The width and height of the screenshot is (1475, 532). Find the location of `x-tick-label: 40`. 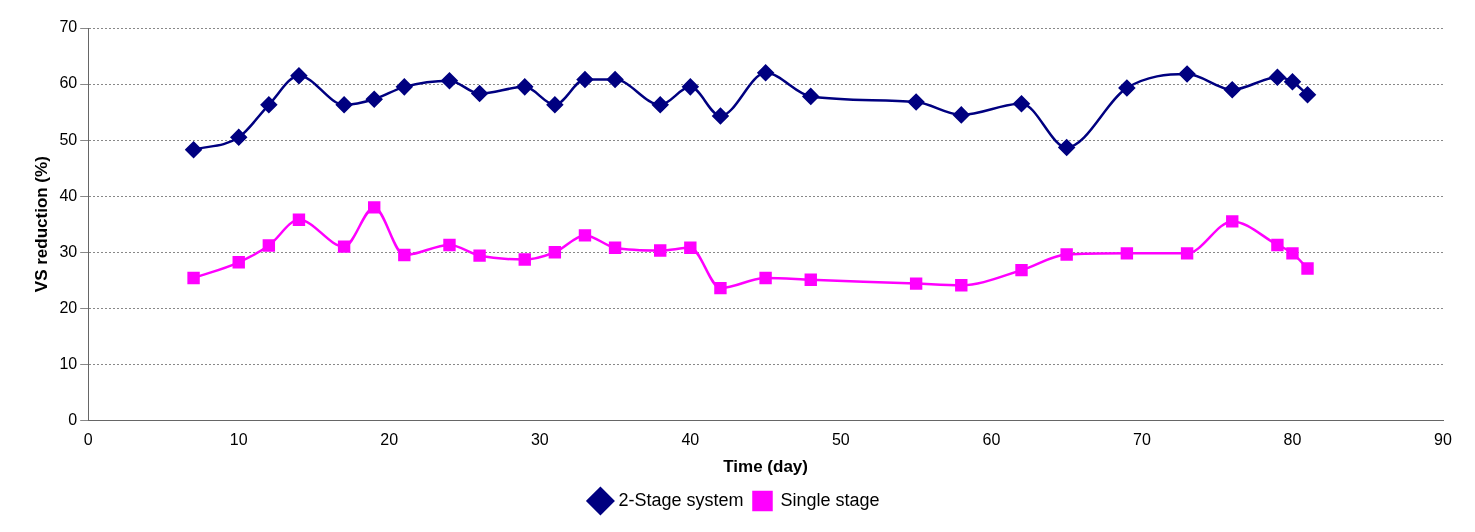

x-tick-label: 40 is located at coordinates (690, 440).